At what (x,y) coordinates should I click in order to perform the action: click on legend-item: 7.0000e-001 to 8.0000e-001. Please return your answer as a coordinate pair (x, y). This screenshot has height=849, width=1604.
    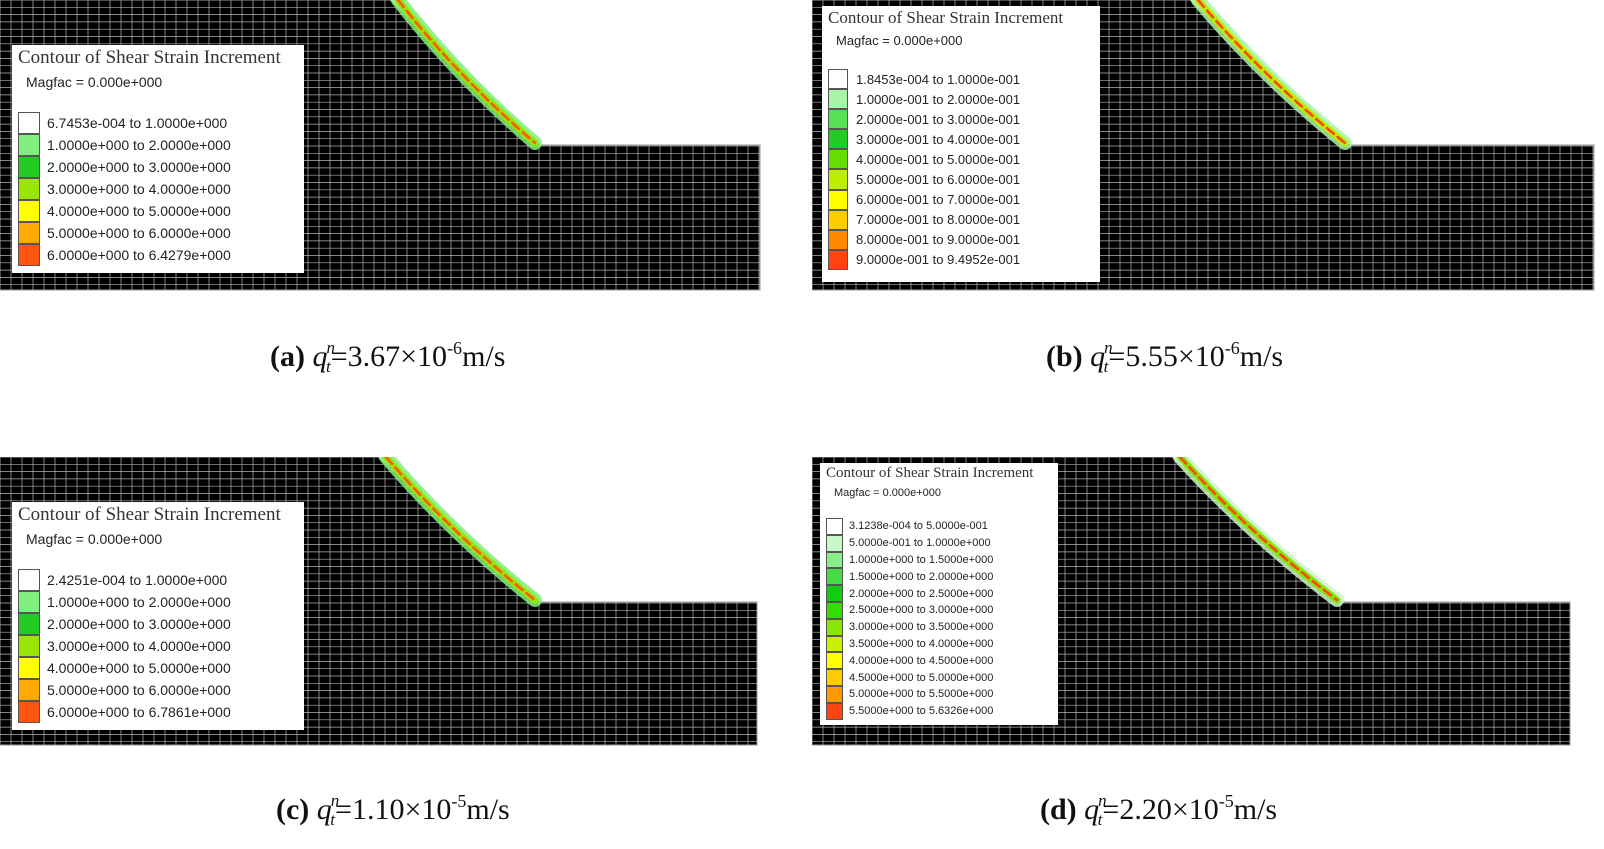
    Looking at the image, I should click on (964, 219).